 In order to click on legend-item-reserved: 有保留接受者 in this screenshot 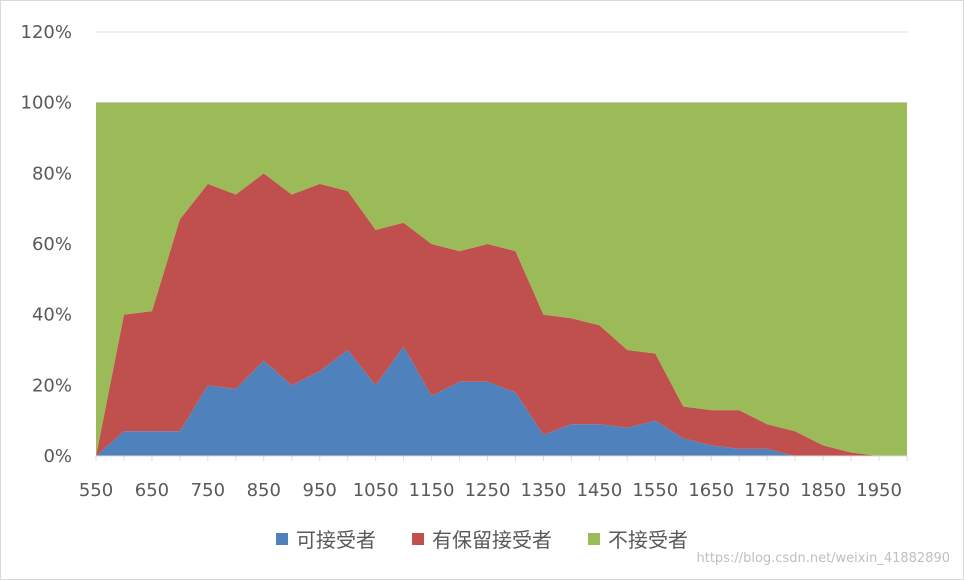, I will do `click(482, 538)`.